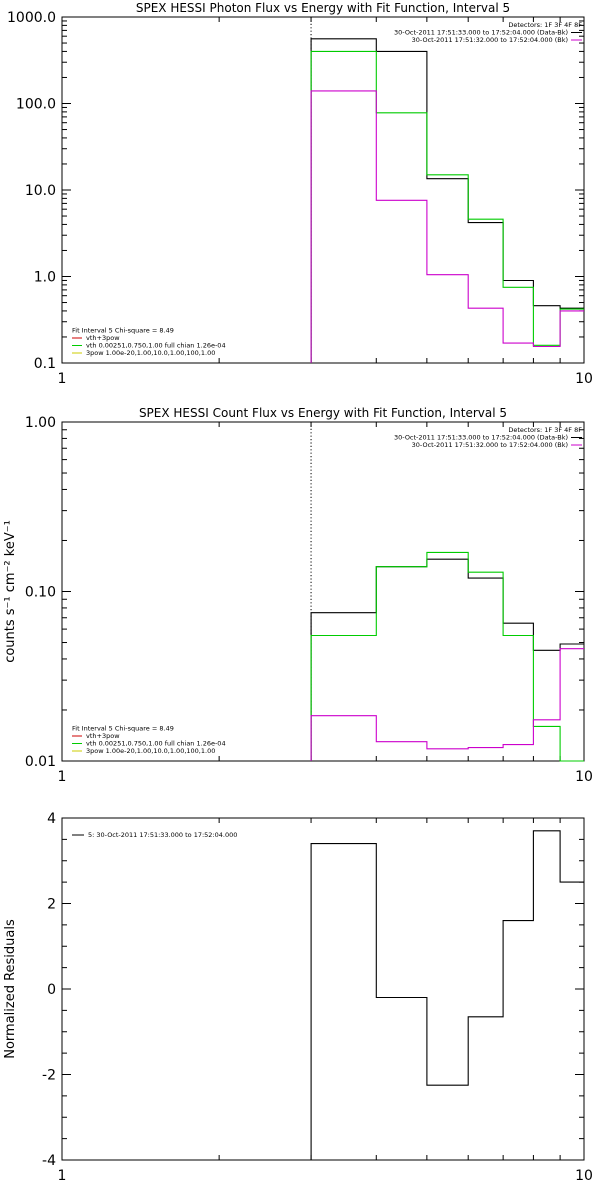  I want to click on y-tick-label: 0.01, so click(40, 762).